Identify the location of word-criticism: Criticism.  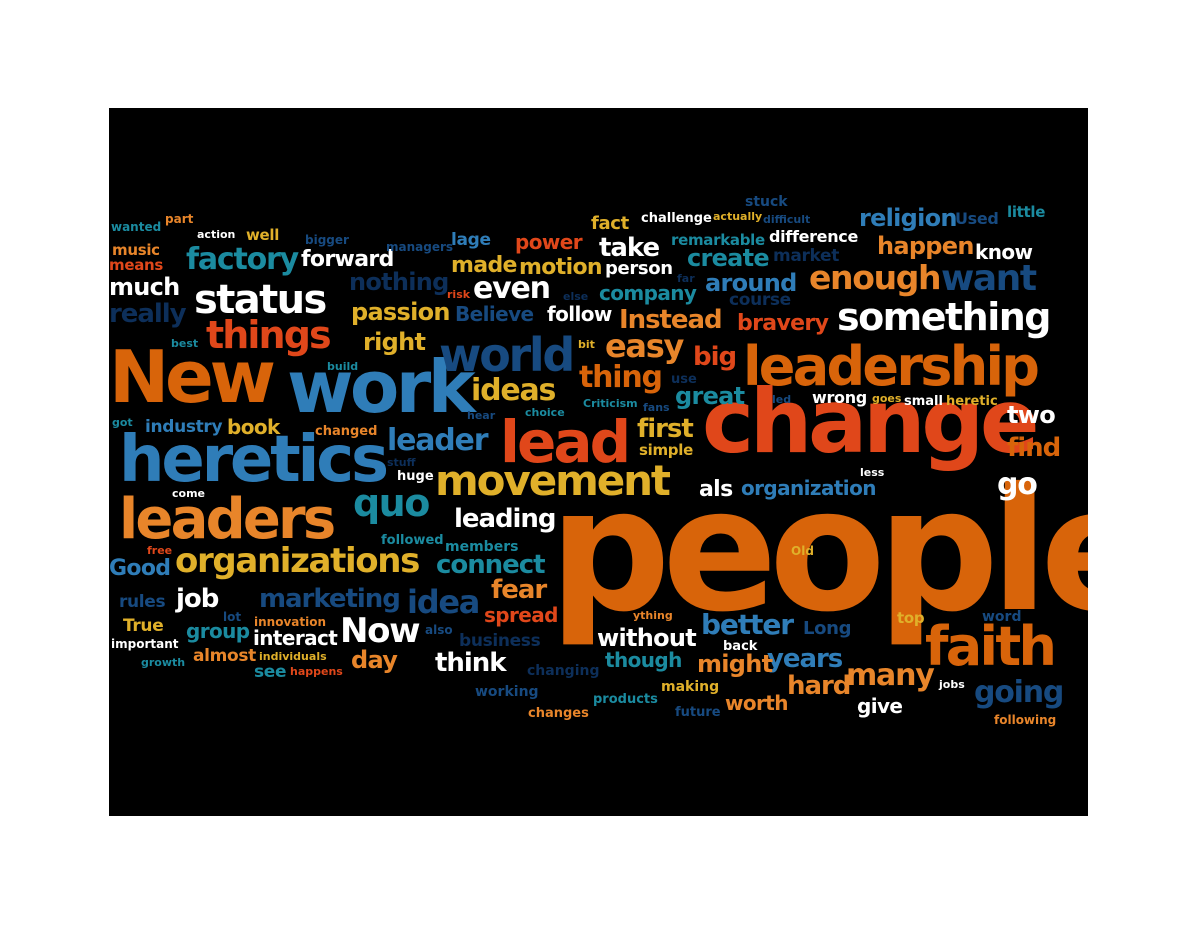
(610, 403).